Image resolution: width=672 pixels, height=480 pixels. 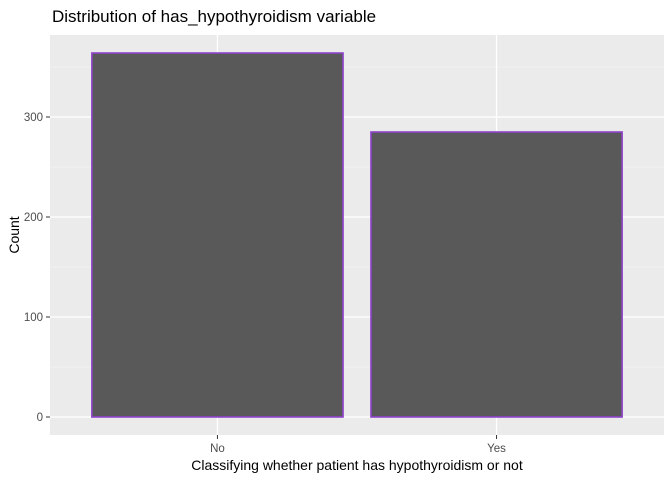 I want to click on y-tick-label: 200, so click(x=33, y=218).